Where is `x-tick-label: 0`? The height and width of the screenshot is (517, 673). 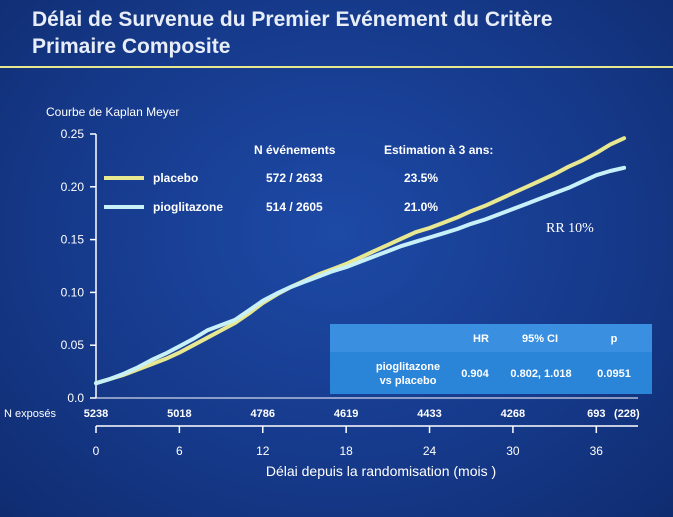
x-tick-label: 0 is located at coordinates (96, 451).